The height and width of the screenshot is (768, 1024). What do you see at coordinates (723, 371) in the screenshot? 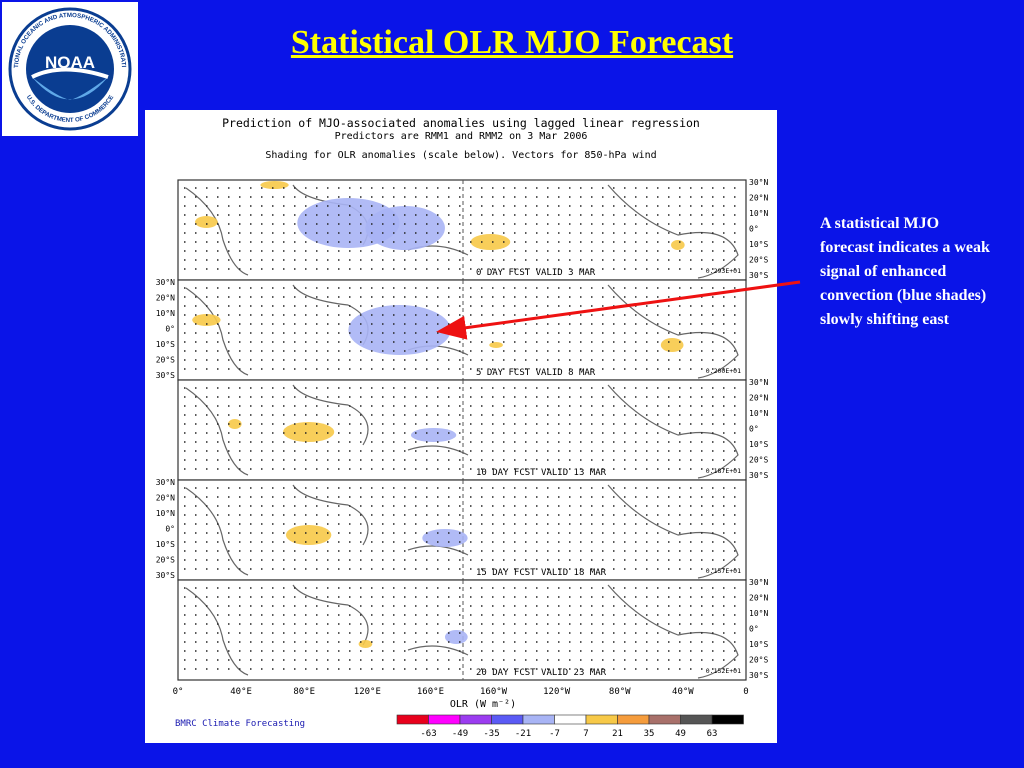
I see `panel-ref-vector: 0.200E+01` at bounding box center [723, 371].